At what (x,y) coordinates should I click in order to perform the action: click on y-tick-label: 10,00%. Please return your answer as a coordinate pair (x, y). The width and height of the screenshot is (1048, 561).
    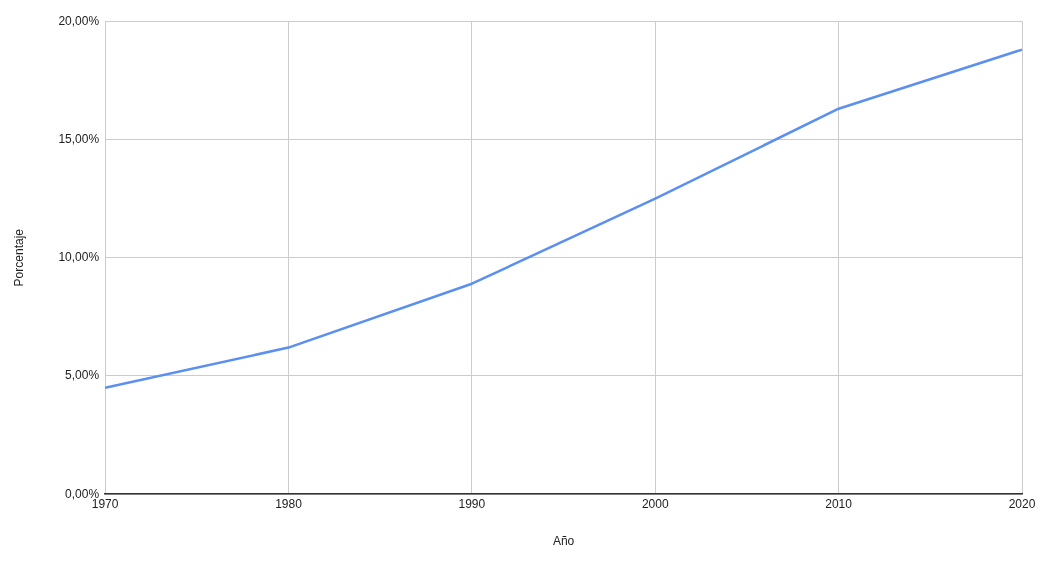
    Looking at the image, I should click on (79, 257).